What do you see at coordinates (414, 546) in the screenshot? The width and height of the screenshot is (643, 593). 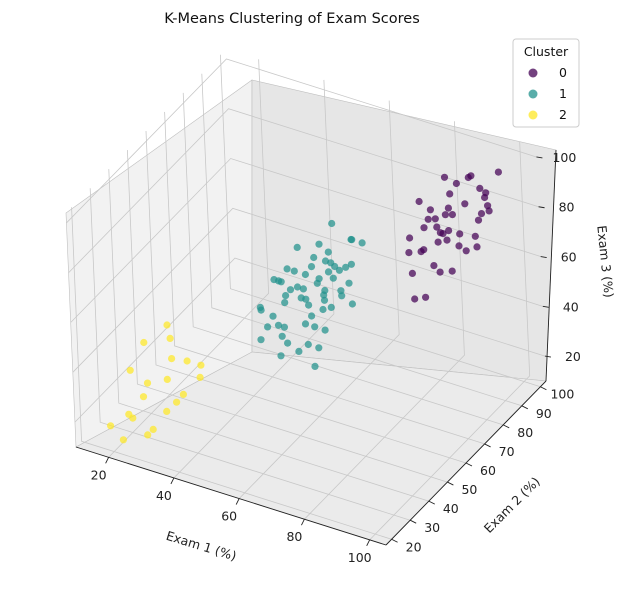 I see `y-tick-label: 20` at bounding box center [414, 546].